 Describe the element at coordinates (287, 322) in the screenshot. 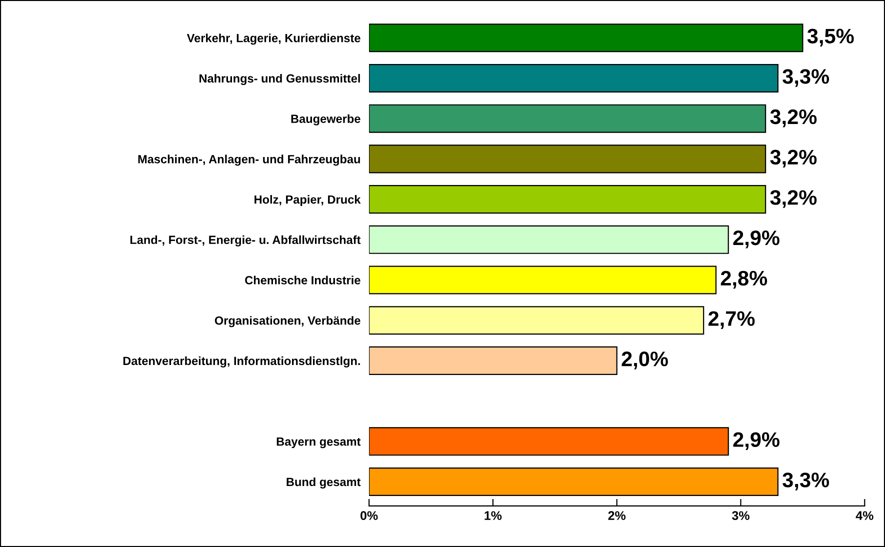

I see `y-tick-label: Organisationen, Verbände` at that location.